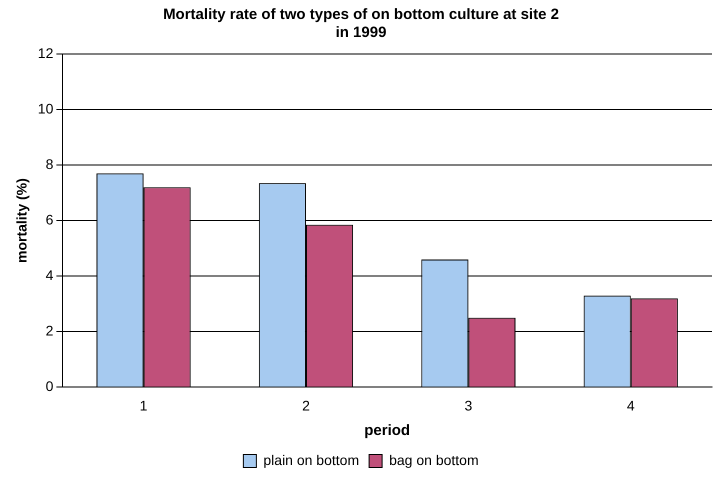  What do you see at coordinates (50, 386) in the screenshot?
I see `y-tick-label: 0` at bounding box center [50, 386].